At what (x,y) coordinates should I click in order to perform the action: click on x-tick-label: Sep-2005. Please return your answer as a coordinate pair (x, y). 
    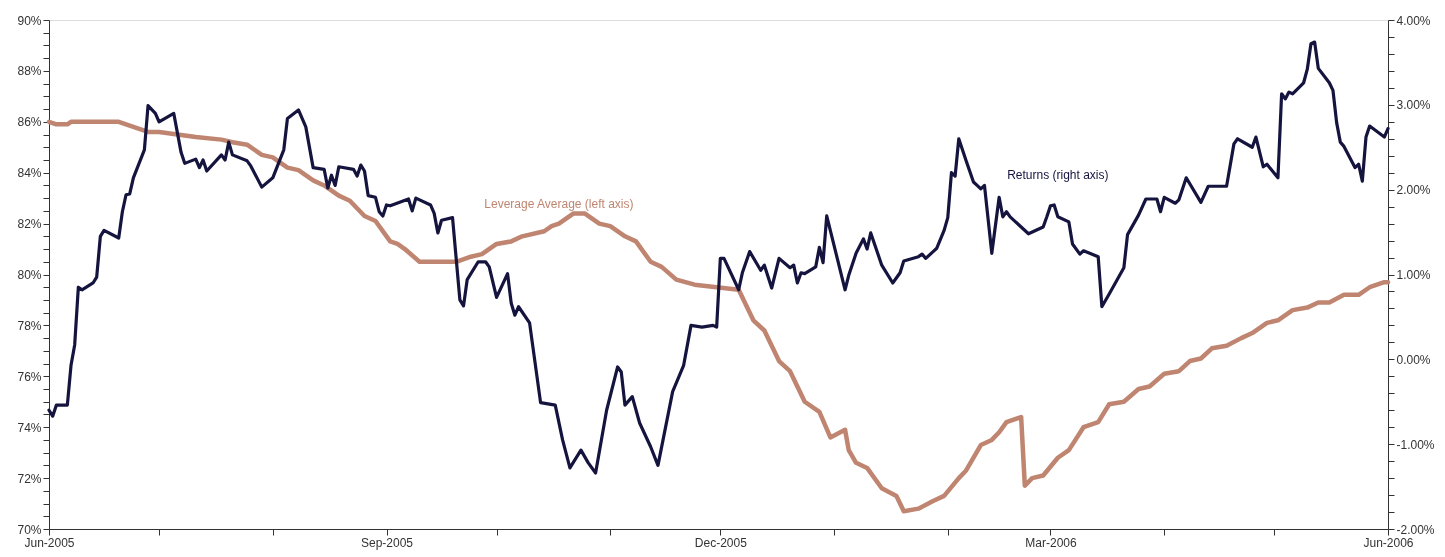
    Looking at the image, I should click on (387, 542).